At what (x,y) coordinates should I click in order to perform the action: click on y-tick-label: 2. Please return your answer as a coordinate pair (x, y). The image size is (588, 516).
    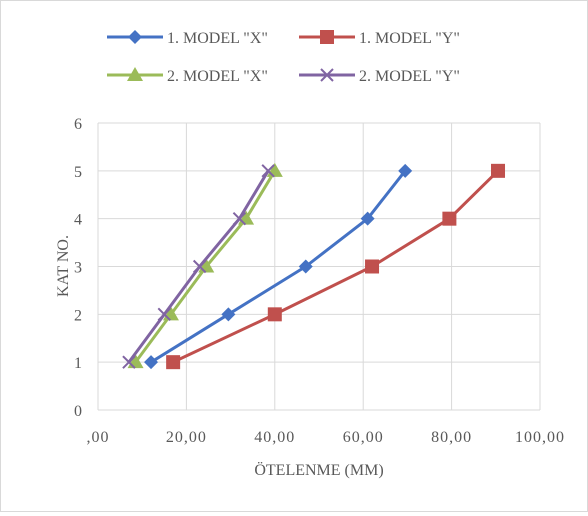
    Looking at the image, I should click on (78, 315).